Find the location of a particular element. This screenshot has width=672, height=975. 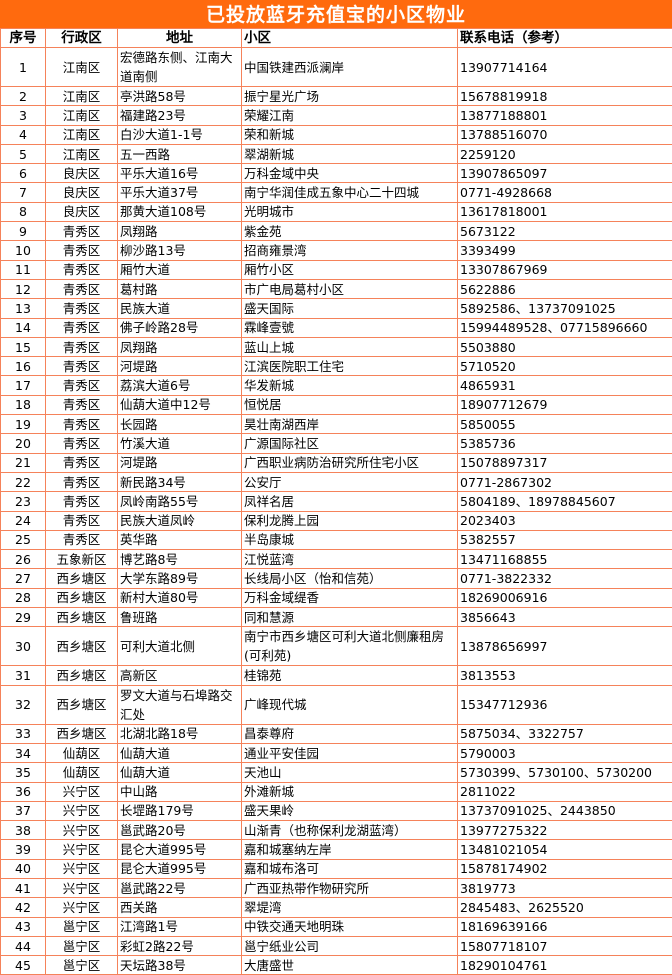

cell-index: 24 is located at coordinates (23, 520).